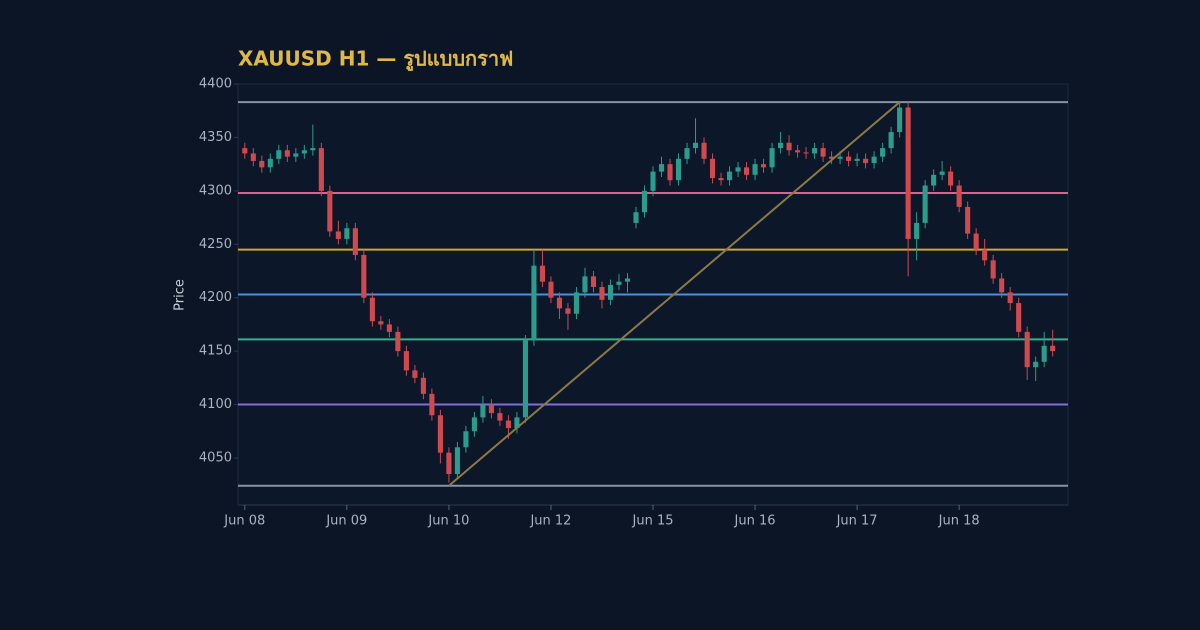 Image resolution: width=1200 pixels, height=630 pixels. I want to click on y-tick-label: 4350, so click(215, 137).